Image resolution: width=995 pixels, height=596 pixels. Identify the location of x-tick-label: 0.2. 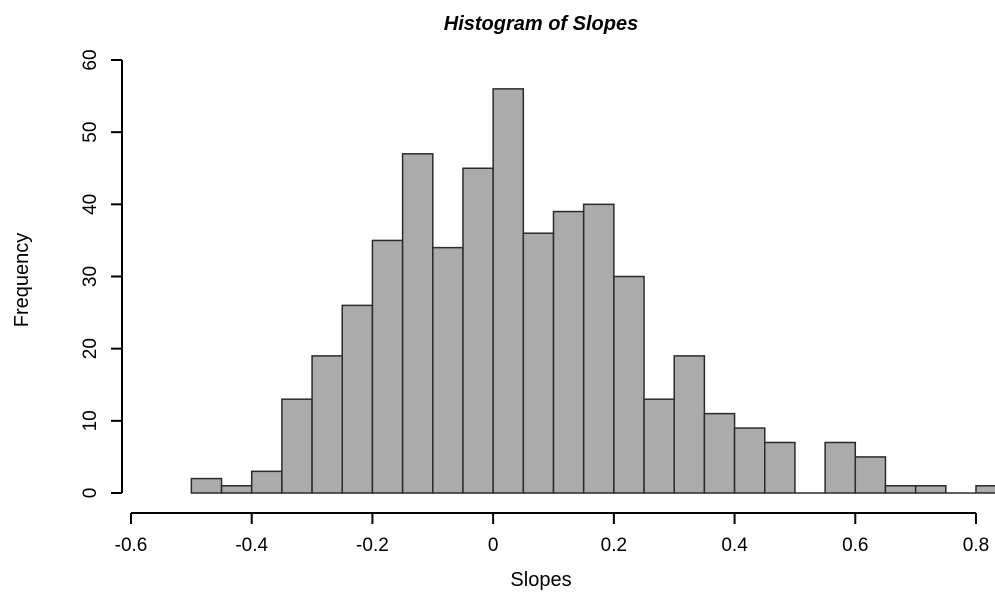
(614, 545).